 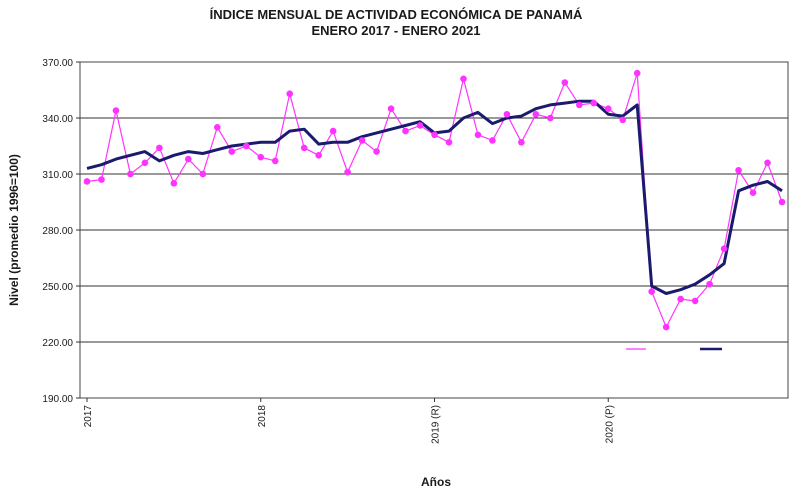 What do you see at coordinates (57, 119) in the screenshot?
I see `y-tick-label: 340.00` at bounding box center [57, 119].